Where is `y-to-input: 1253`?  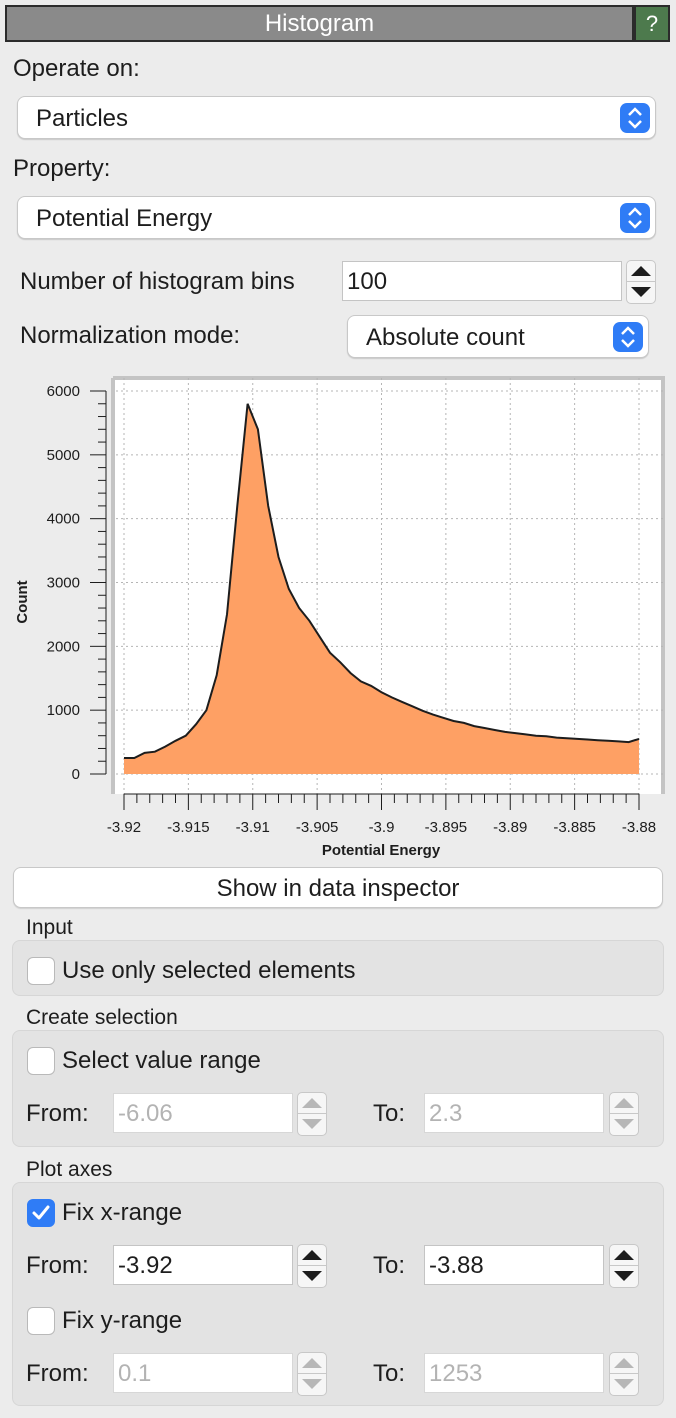 y-to-input: 1253 is located at coordinates (514, 1373).